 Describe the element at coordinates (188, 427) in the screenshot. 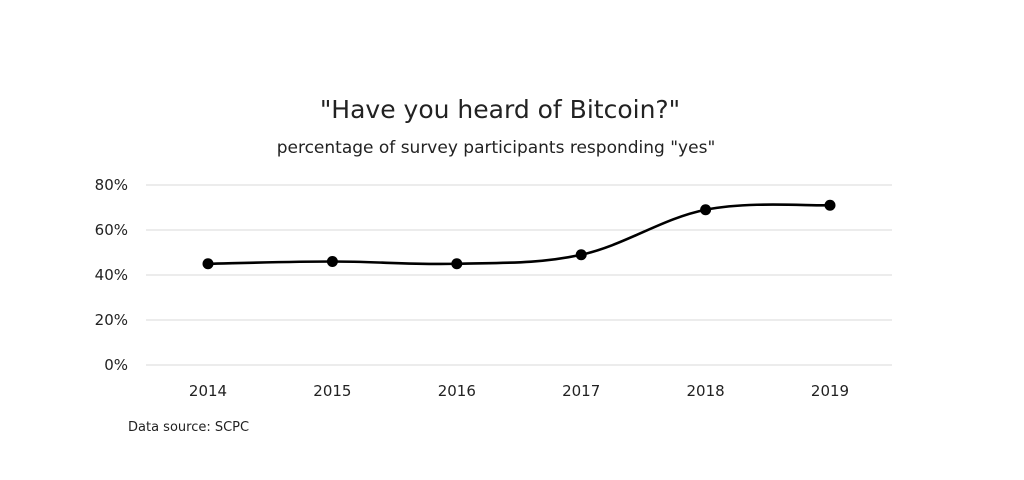

I see `source-note: Data source: SCPC` at that location.